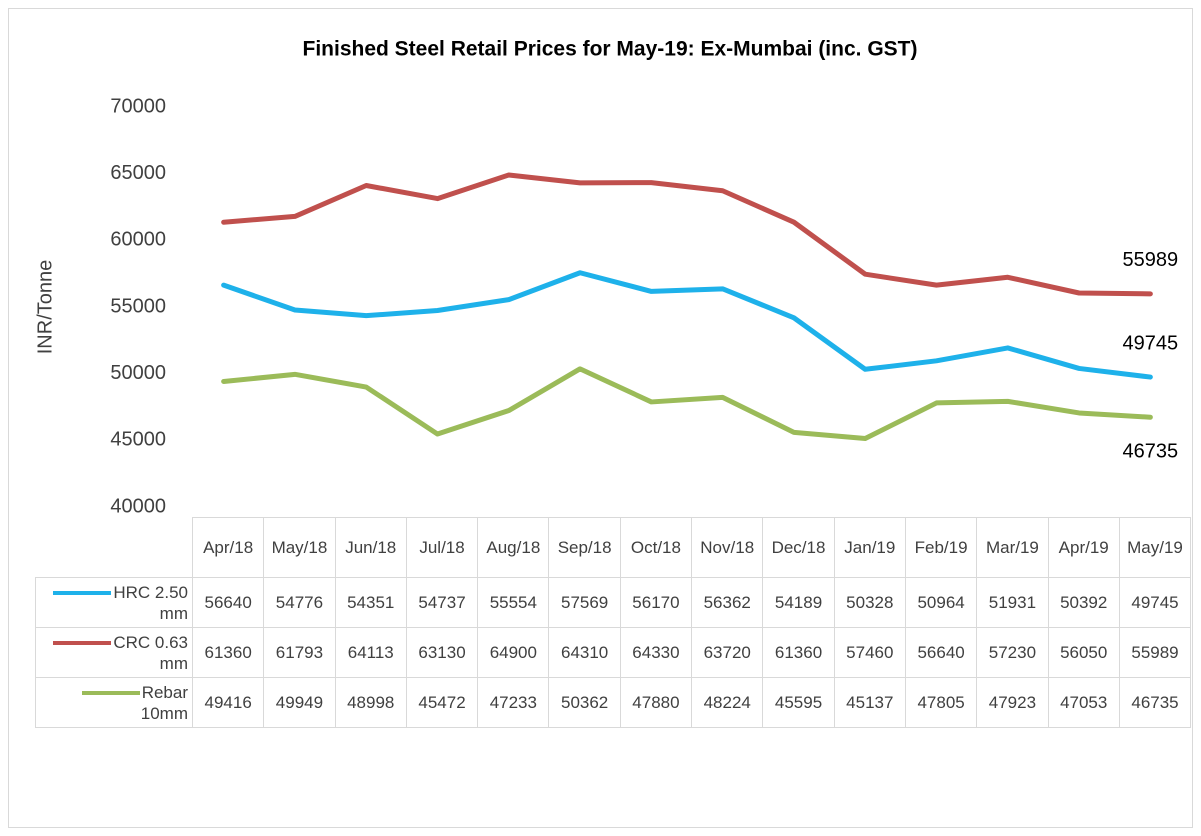  Describe the element at coordinates (1083, 547) in the screenshot. I see `category-label: Apr/19` at that location.